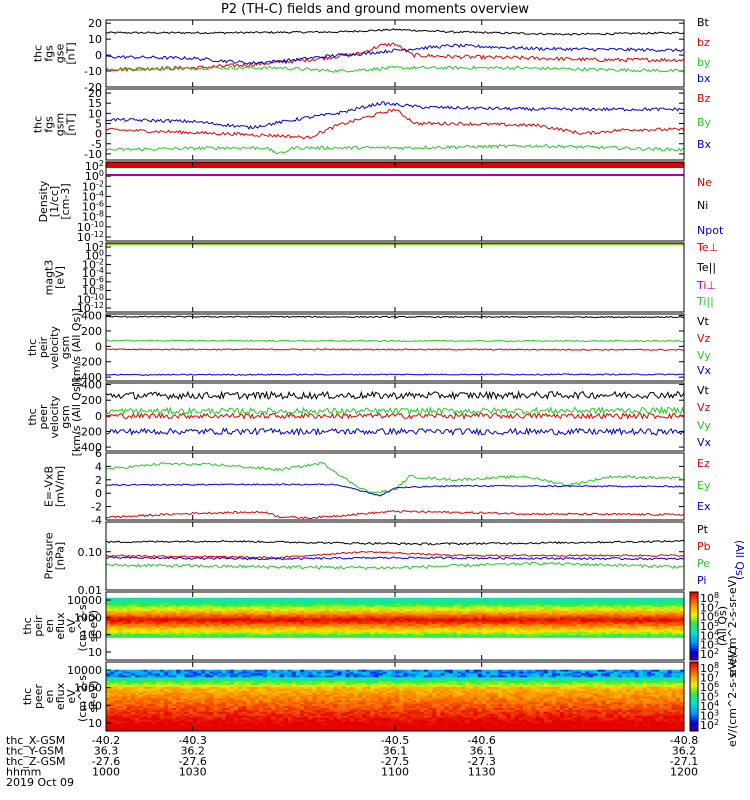 The width and height of the screenshot is (750, 800). Describe the element at coordinates (703, 321) in the screenshot. I see `legend-Vt: Vt` at that location.